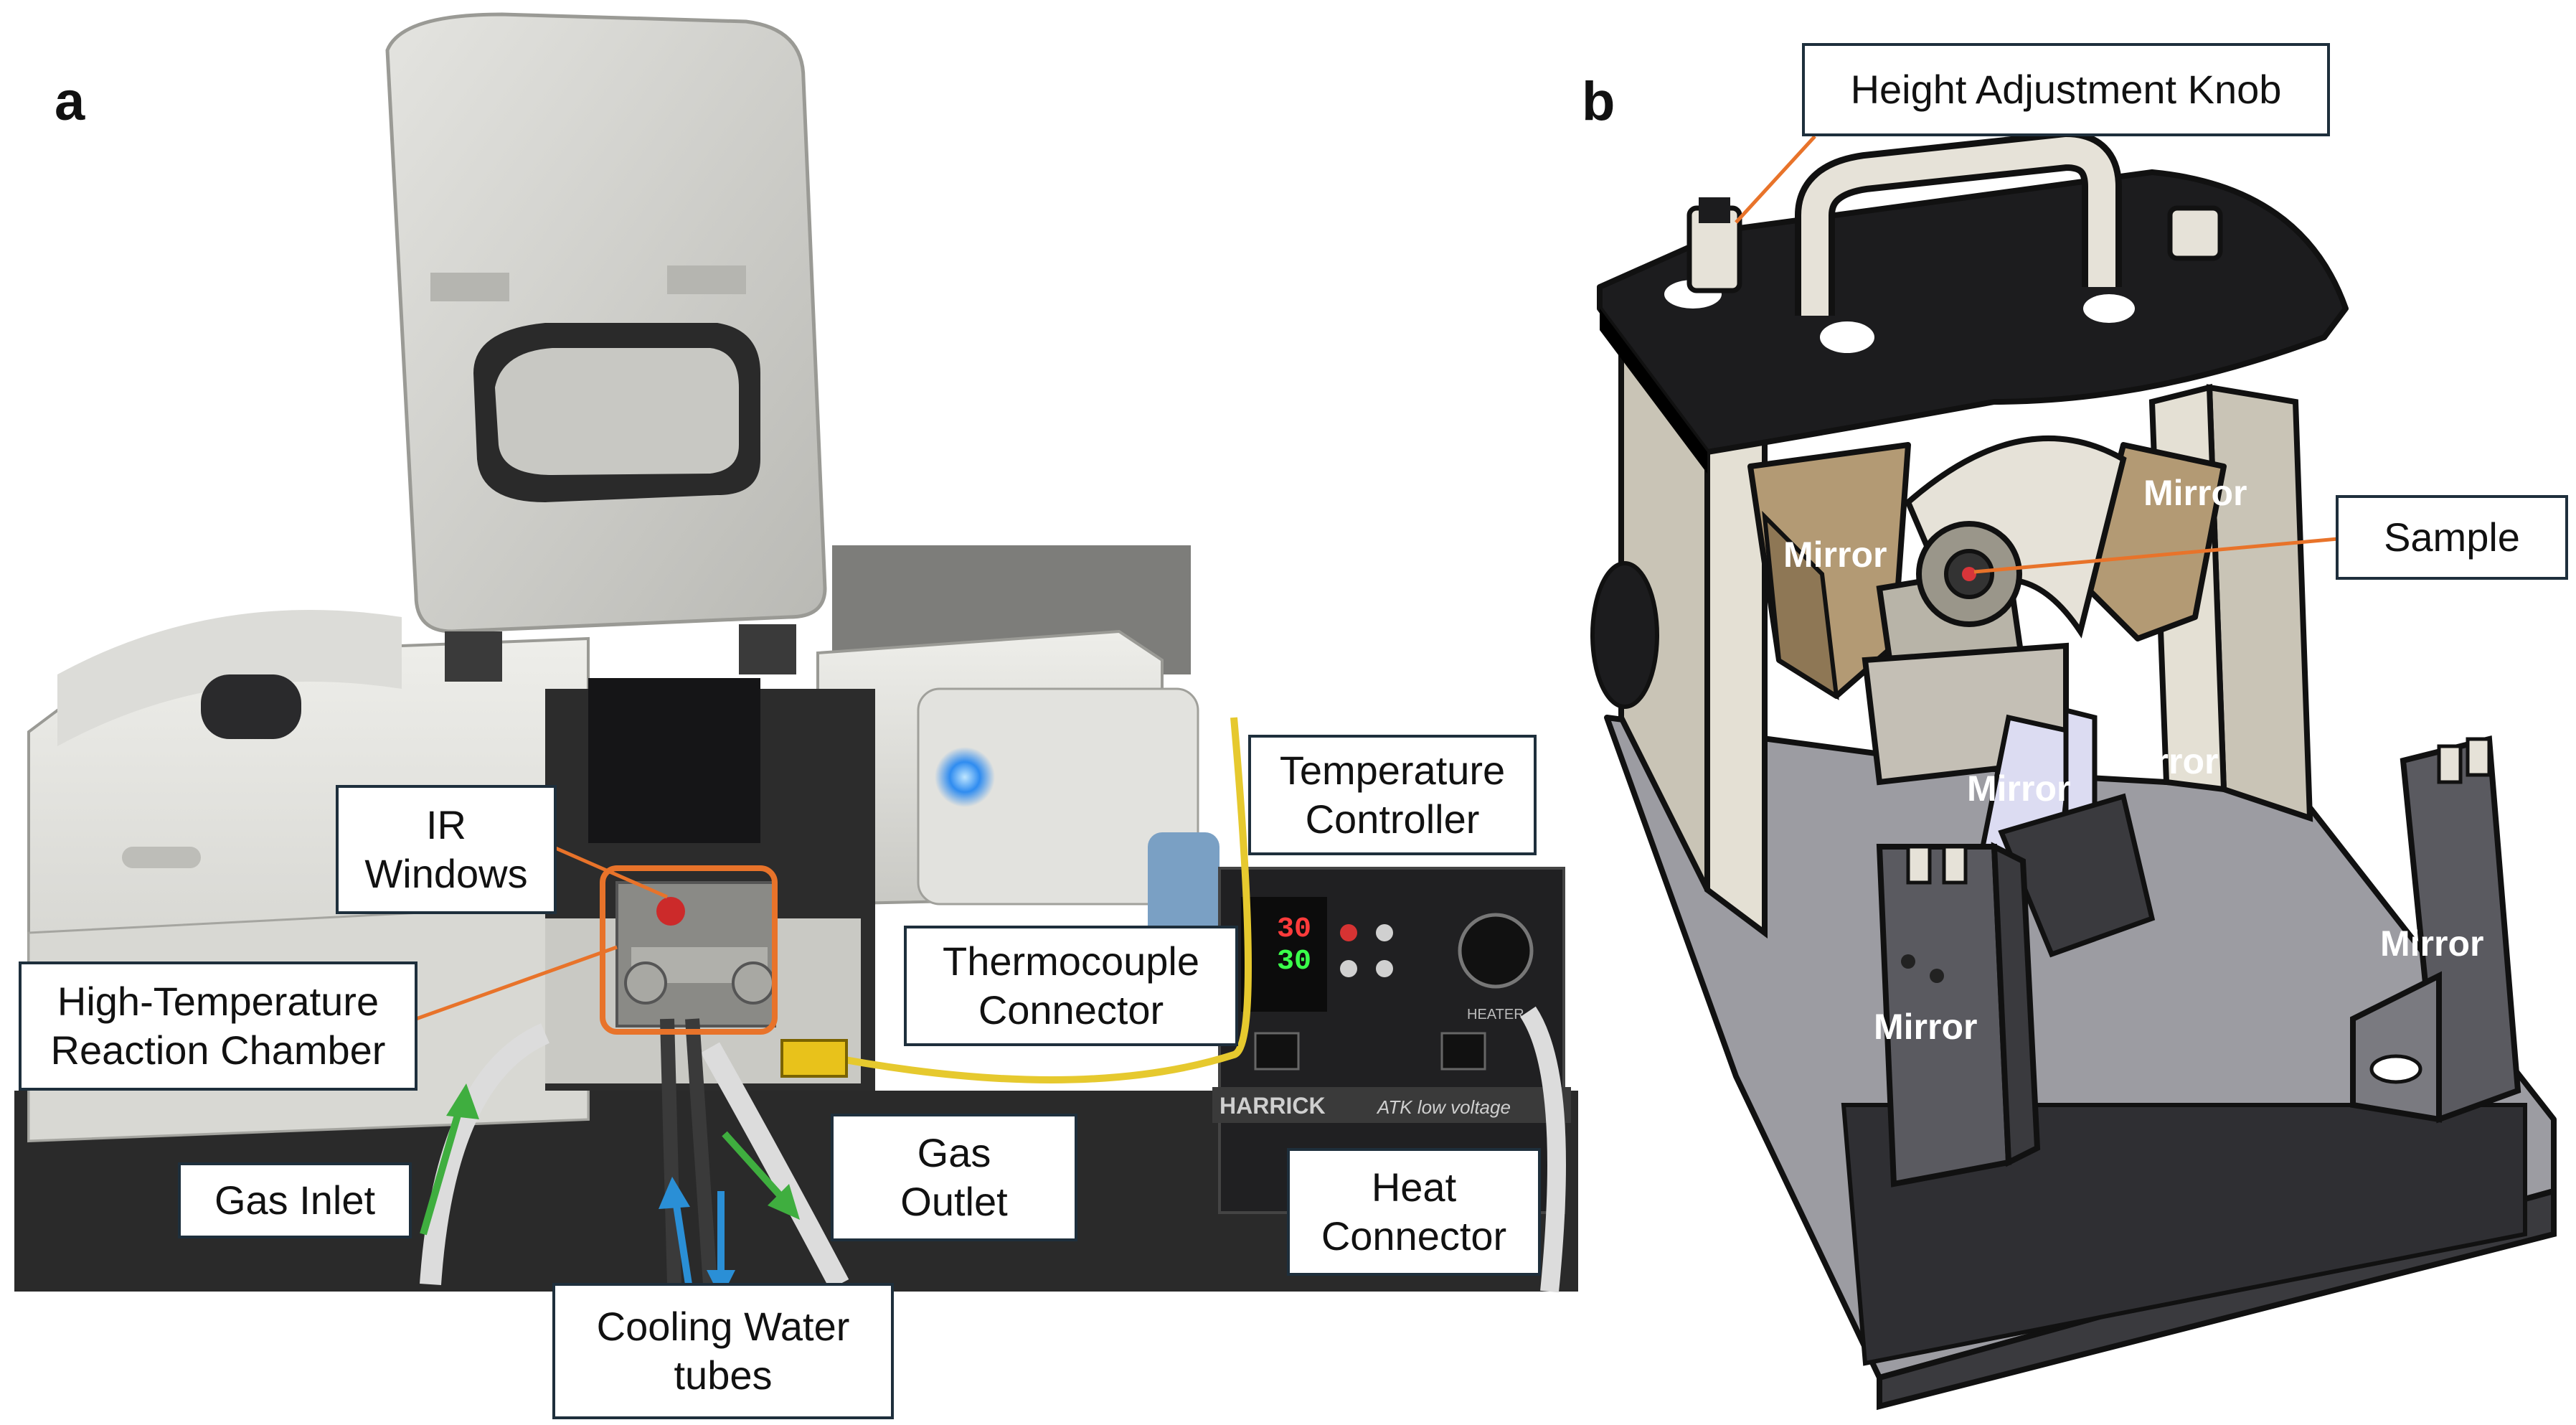 This screenshot has width=2576, height=1425. I want to click on thermocouple-cable, so click(1034, 900).